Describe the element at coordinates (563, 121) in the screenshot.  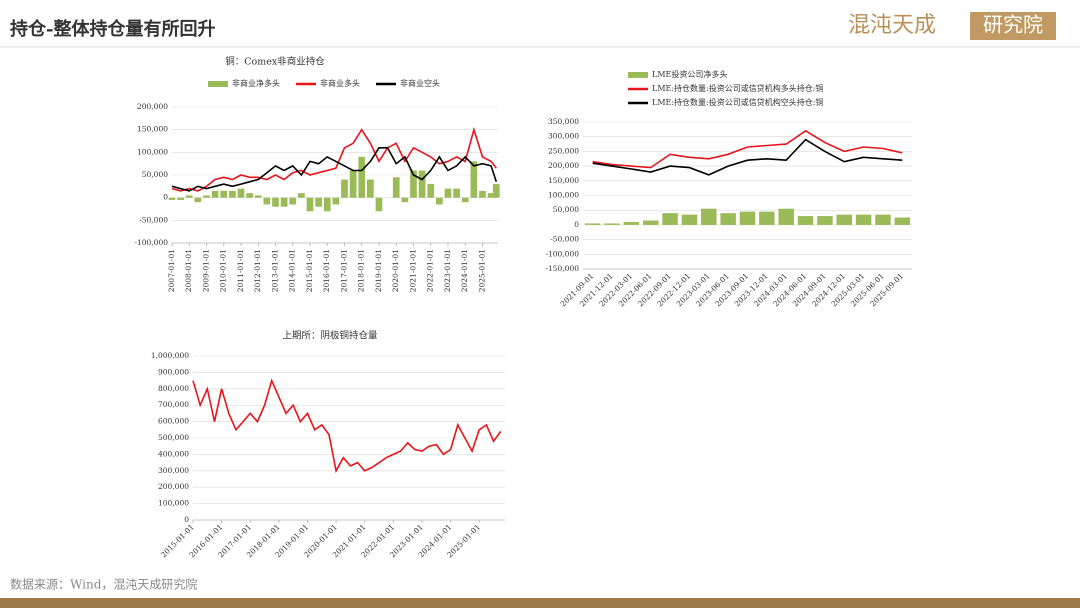
I see `y-tick-label: 350,000` at that location.